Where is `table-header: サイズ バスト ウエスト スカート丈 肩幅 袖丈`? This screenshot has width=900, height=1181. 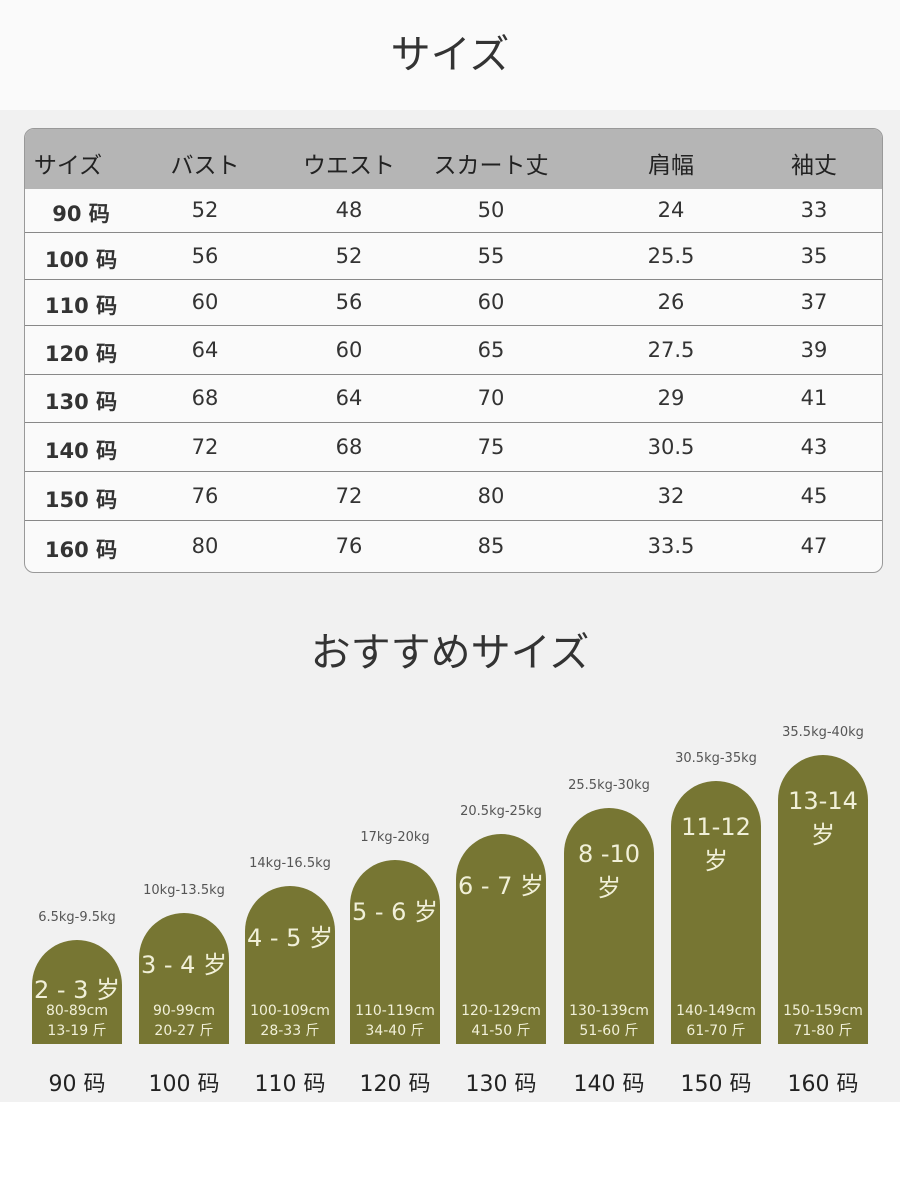
table-header: サイズ バスト ウエスト スカート丈 肩幅 袖丈 is located at coordinates (453, 159).